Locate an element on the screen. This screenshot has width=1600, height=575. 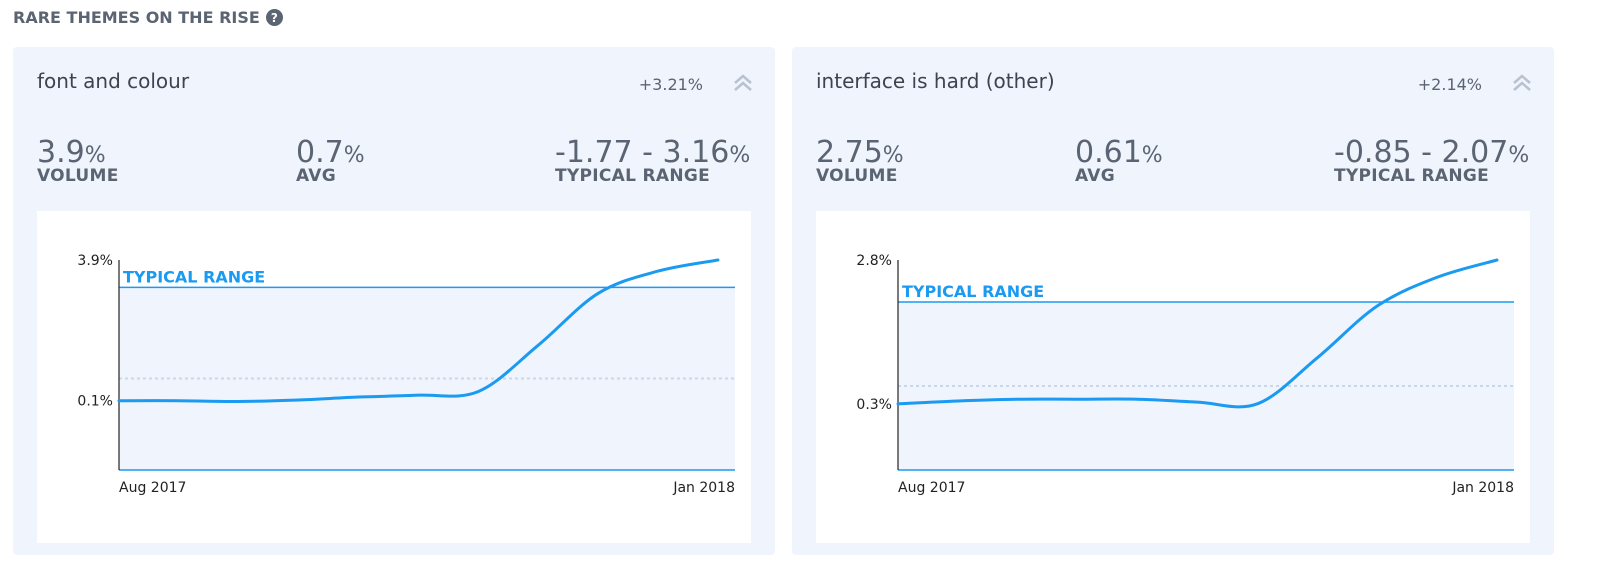
y-tick-label: 0.3% is located at coordinates (874, 405).